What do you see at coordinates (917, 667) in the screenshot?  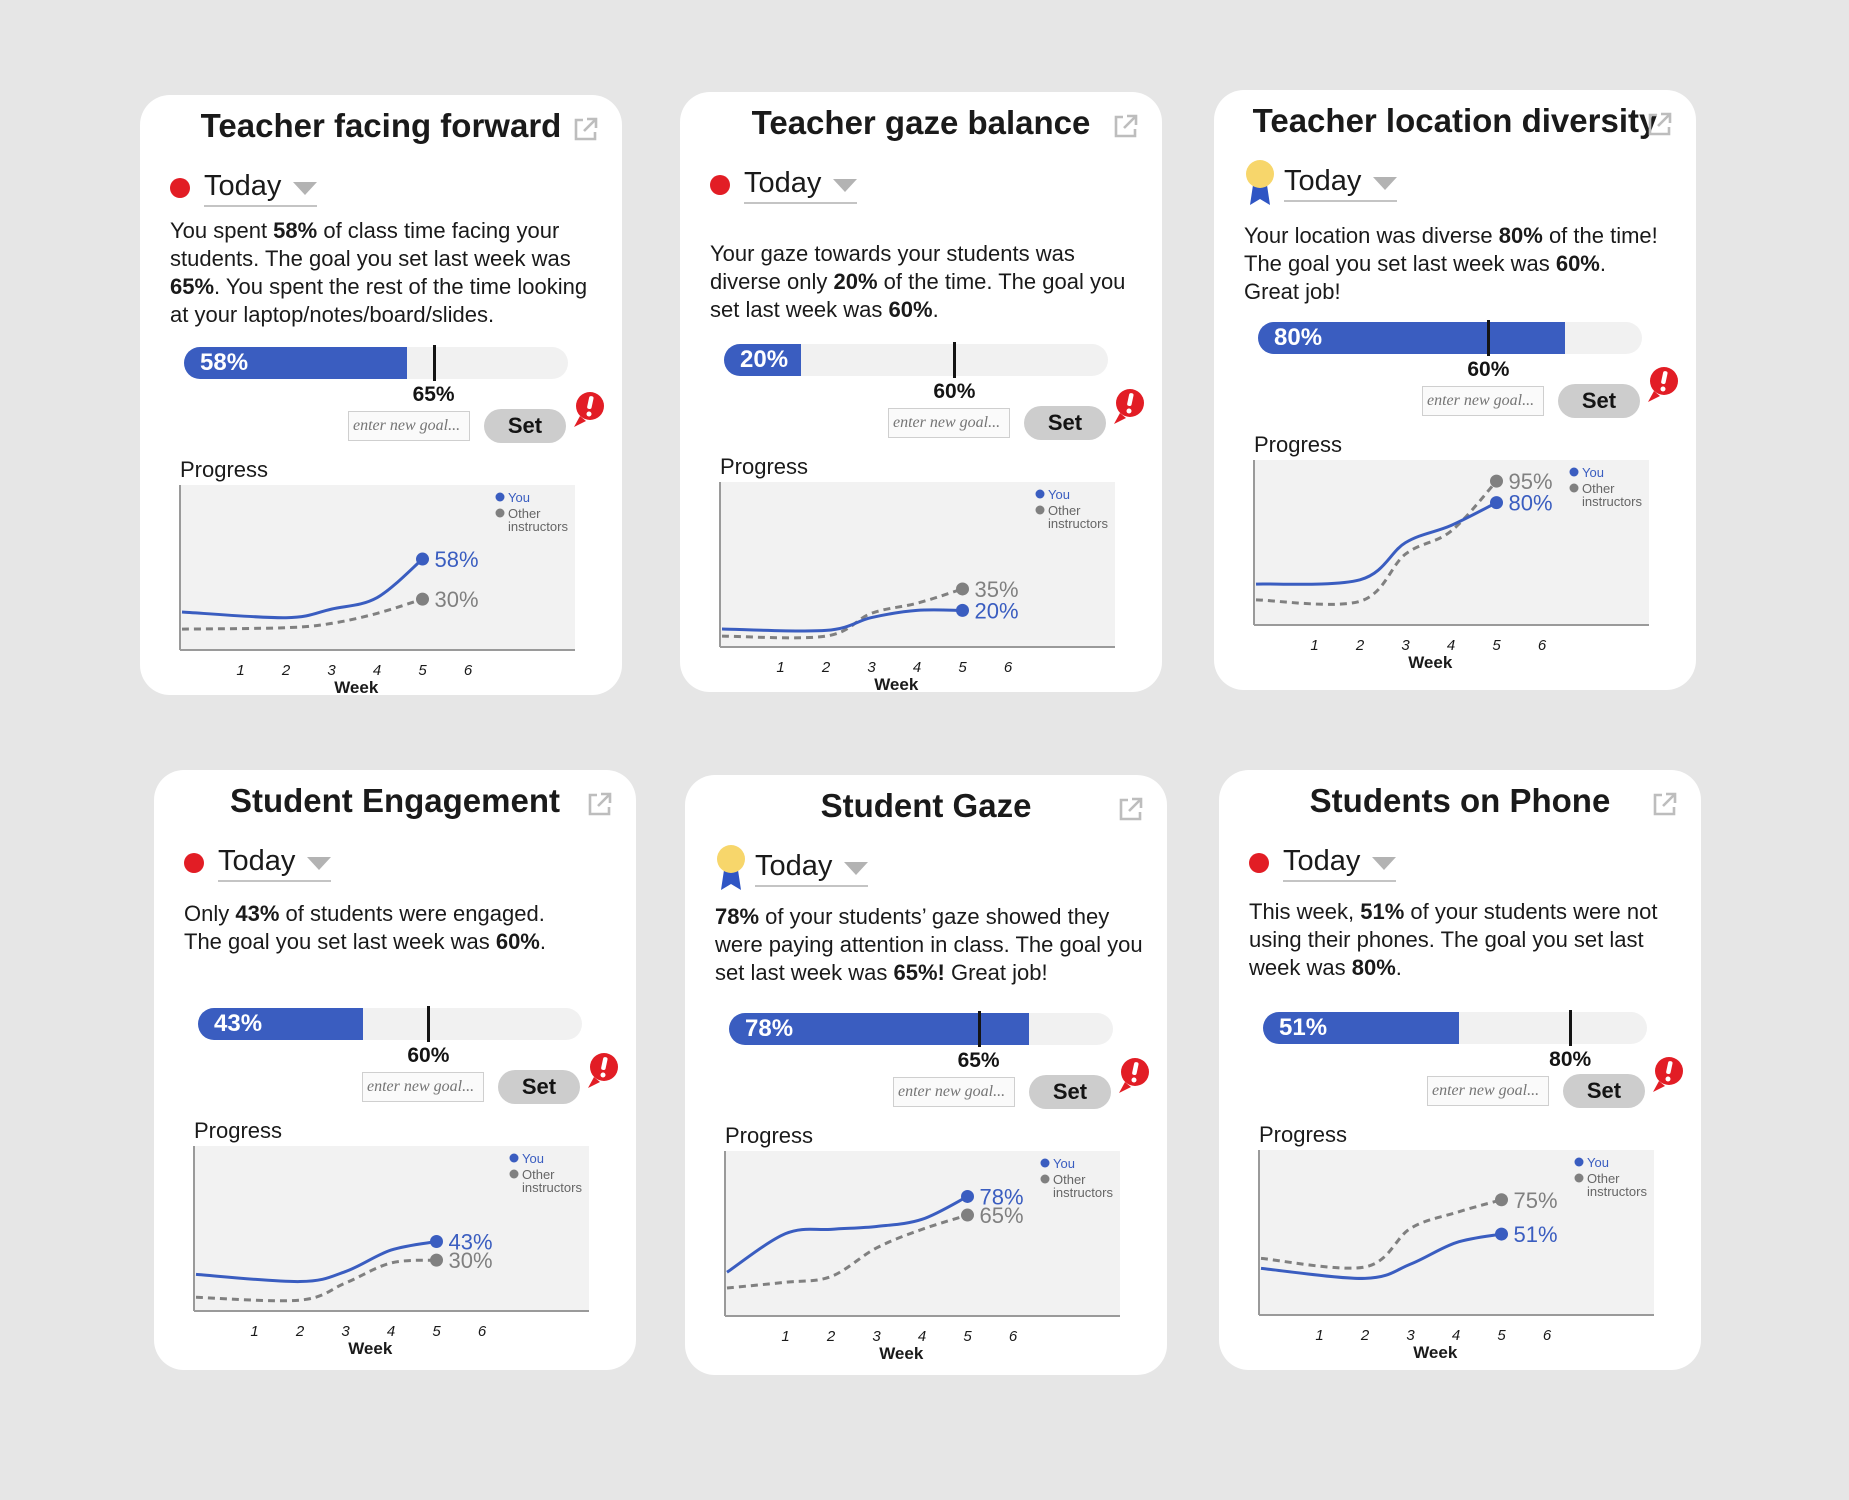 I see `x-tick-label: 4` at bounding box center [917, 667].